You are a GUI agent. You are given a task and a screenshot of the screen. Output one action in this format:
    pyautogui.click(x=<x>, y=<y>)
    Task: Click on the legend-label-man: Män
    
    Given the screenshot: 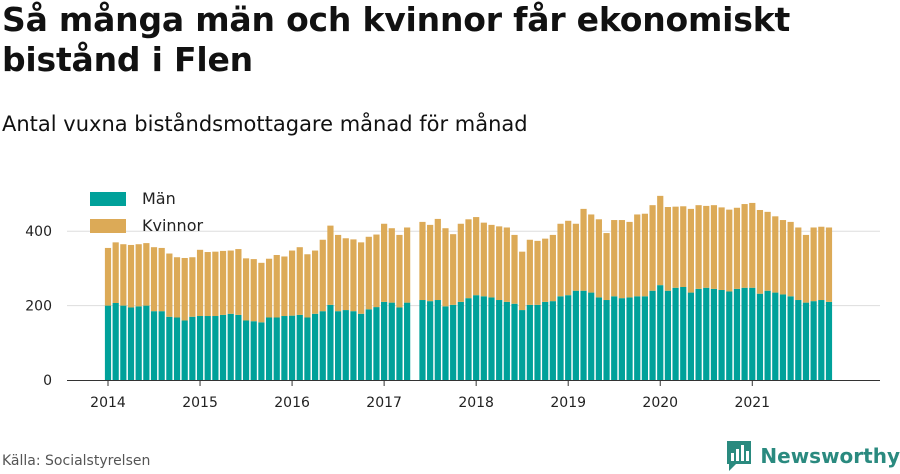 What is the action you would take?
    pyautogui.click(x=159, y=198)
    